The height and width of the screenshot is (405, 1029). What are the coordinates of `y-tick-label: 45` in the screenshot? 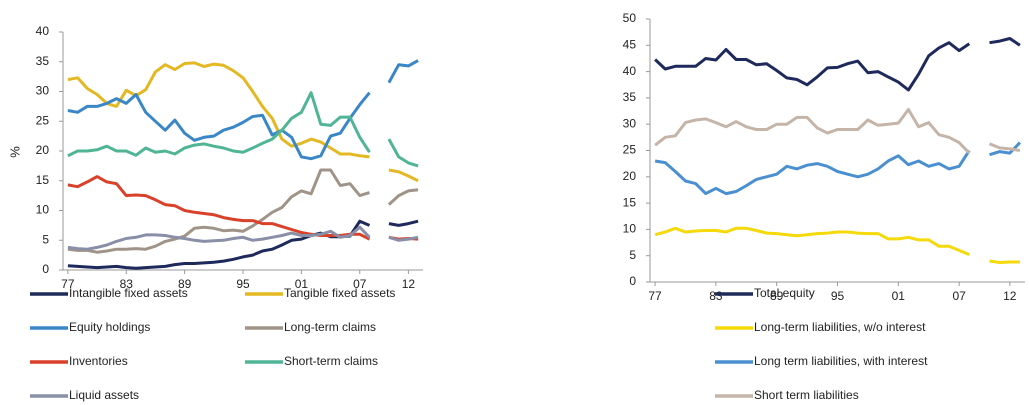 It's located at (630, 44).